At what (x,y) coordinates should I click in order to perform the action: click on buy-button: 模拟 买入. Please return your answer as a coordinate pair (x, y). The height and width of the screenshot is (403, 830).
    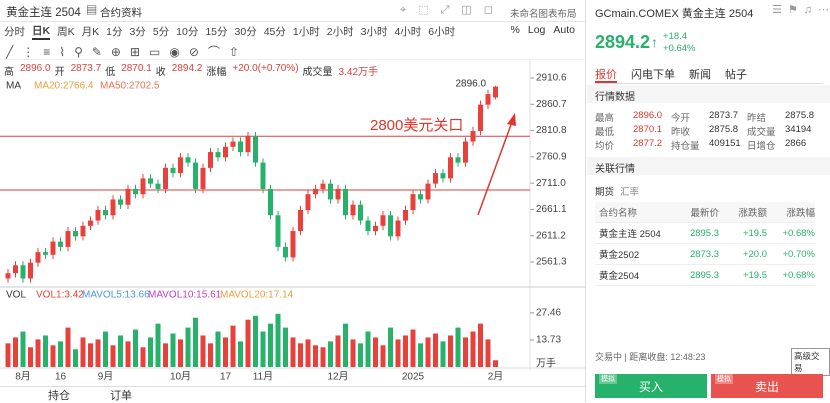
    Looking at the image, I should click on (651, 386).